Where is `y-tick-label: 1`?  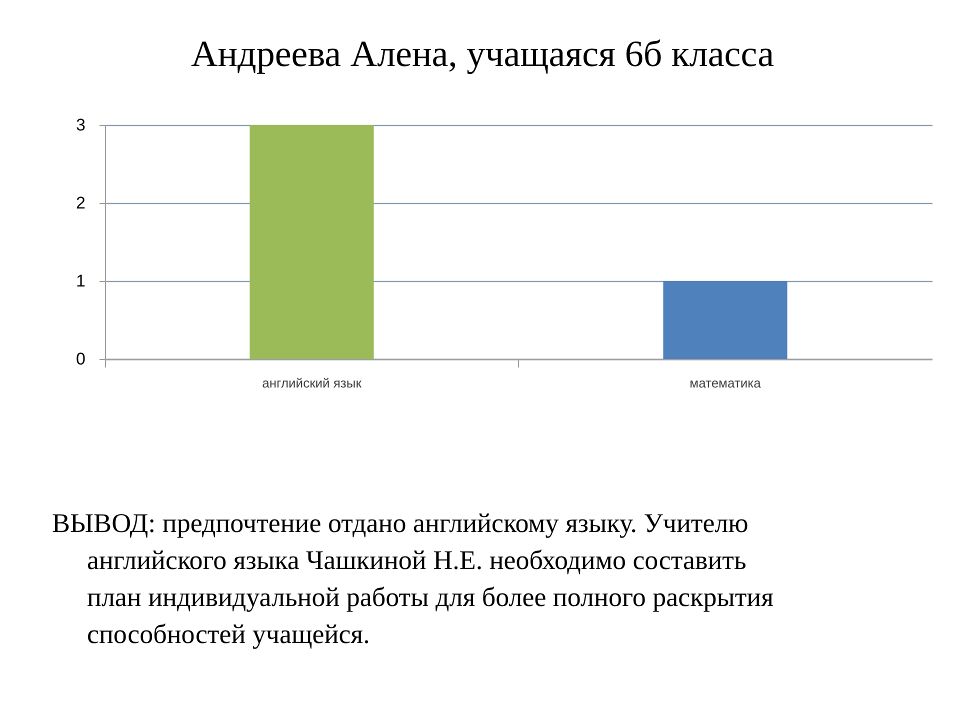 y-tick-label: 1 is located at coordinates (81, 281).